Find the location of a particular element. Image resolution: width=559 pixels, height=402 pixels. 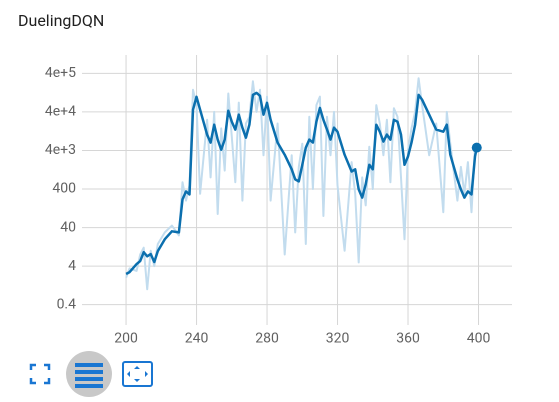

end-point is located at coordinates (476, 147).